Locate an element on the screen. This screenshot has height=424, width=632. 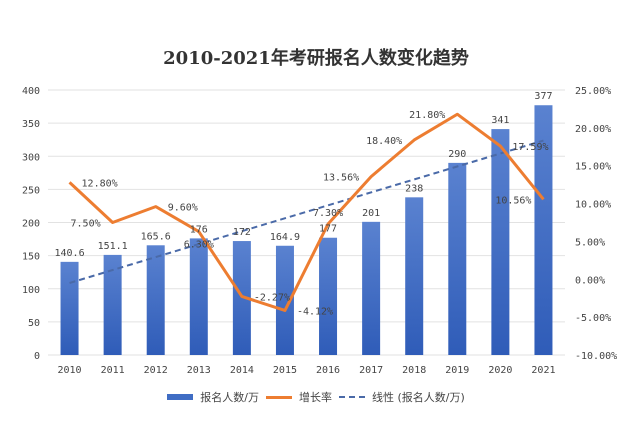
y2-tick-label: 10.00% is located at coordinates (593, 205).